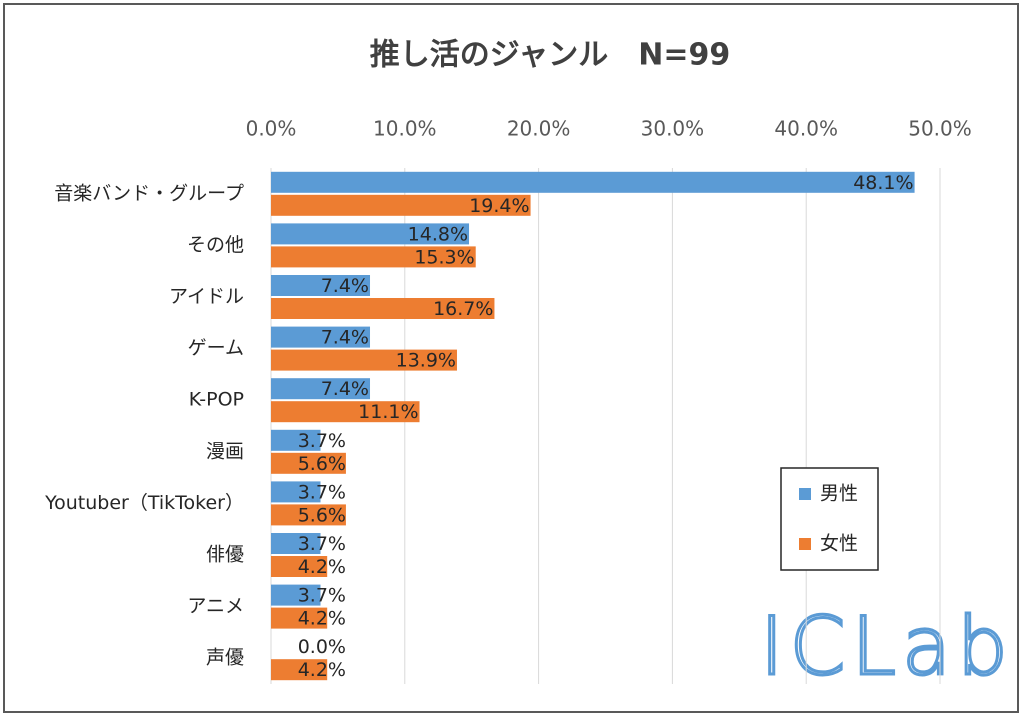 The width and height of the screenshot is (1024, 721). I want to click on y-tick-label: ゲーム, so click(216, 348).